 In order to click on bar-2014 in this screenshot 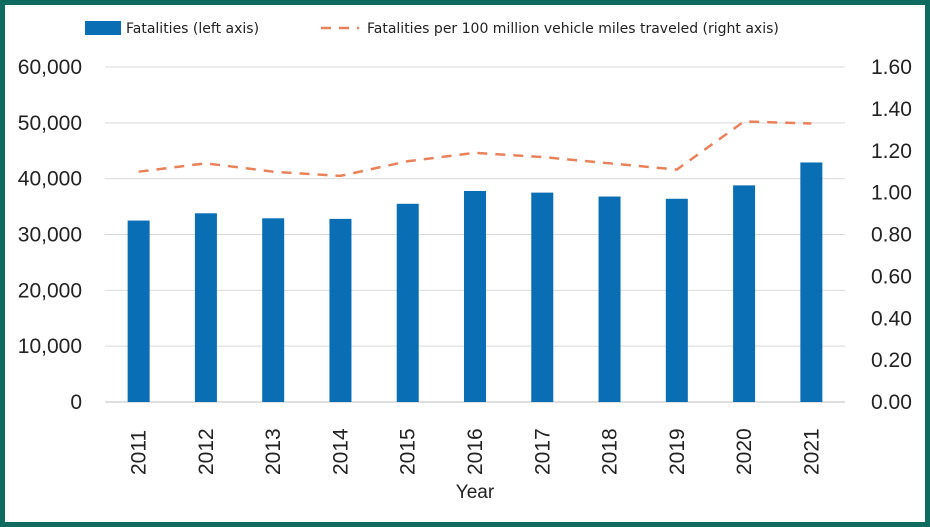, I will do `click(340, 310)`.